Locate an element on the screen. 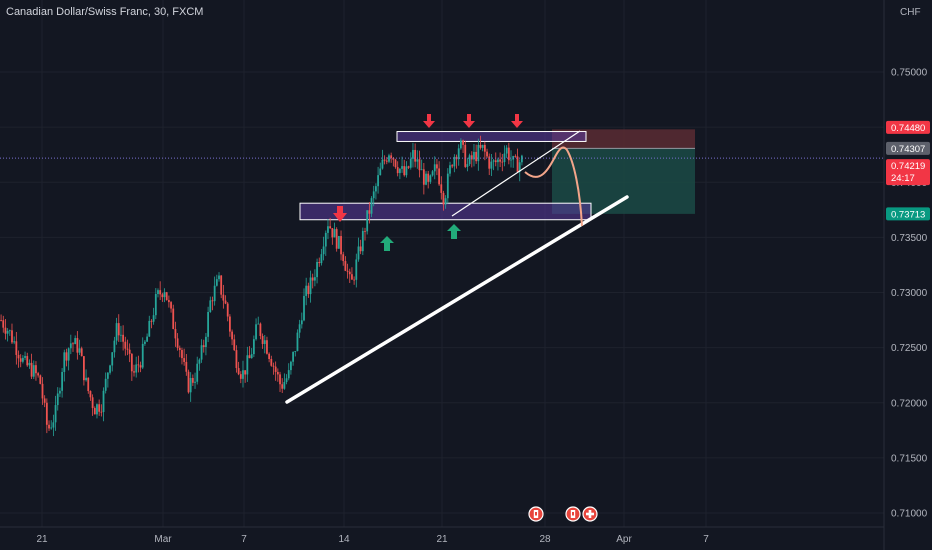 The image size is (932, 550). time-tick-label: 14 is located at coordinates (344, 539).